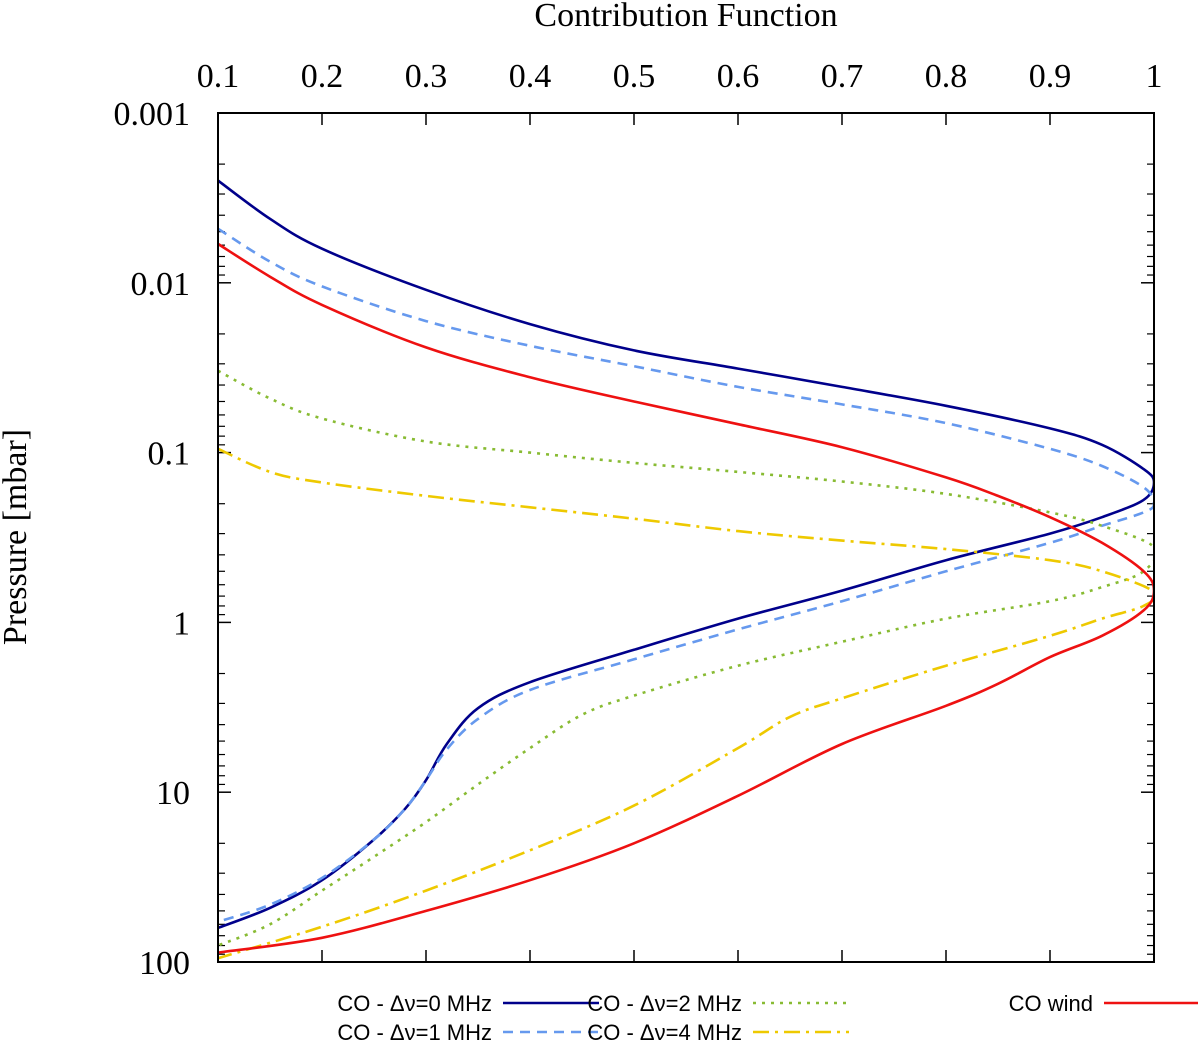 The image size is (1200, 1043). What do you see at coordinates (685, 17) in the screenshot?
I see `x-axis-title: Contribution Function` at bounding box center [685, 17].